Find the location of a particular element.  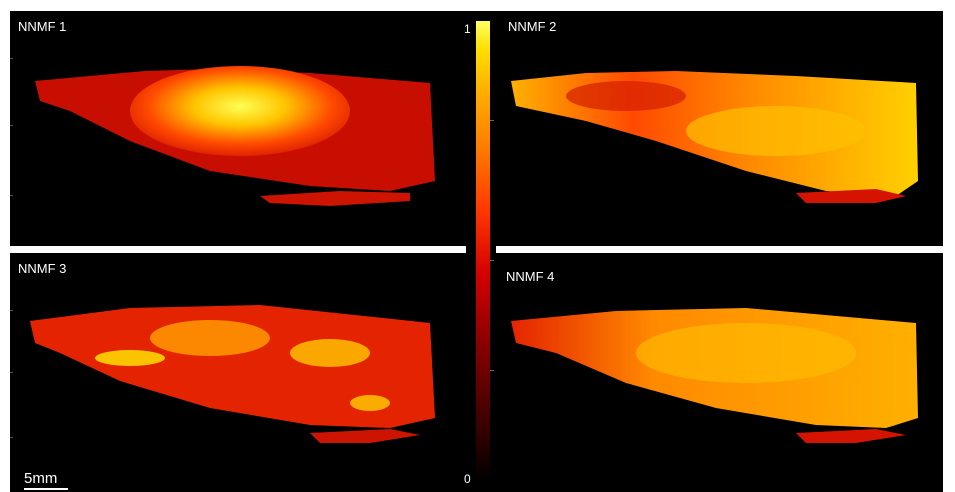

nnmf-2-map is located at coordinates (714, 137).